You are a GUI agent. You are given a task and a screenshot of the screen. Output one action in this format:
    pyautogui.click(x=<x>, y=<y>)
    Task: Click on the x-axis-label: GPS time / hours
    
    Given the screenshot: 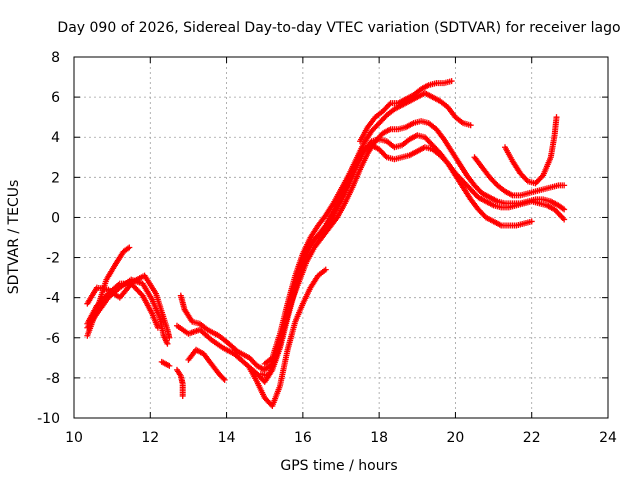 What is the action you would take?
    pyautogui.click(x=338, y=466)
    